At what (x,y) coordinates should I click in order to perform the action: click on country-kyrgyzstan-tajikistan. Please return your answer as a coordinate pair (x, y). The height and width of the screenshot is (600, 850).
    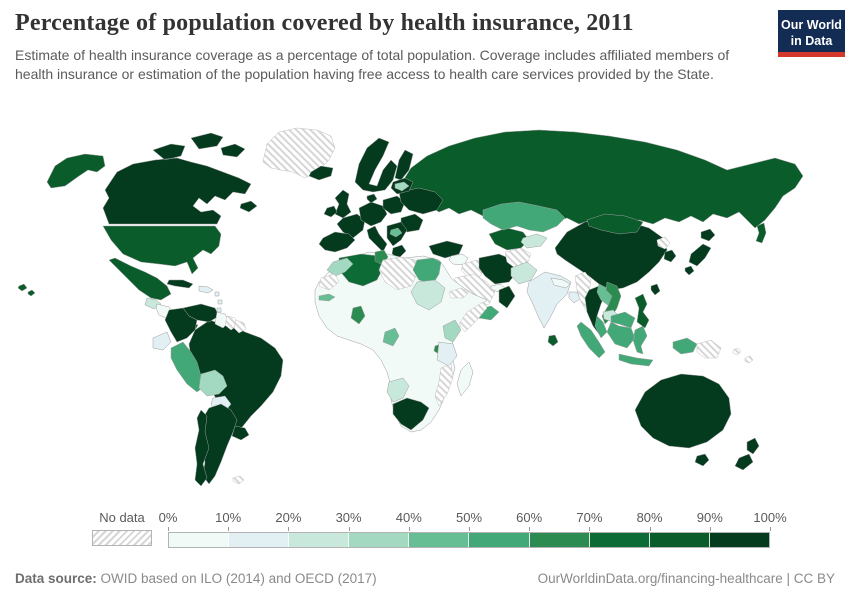
    Looking at the image, I should click on (534, 241).